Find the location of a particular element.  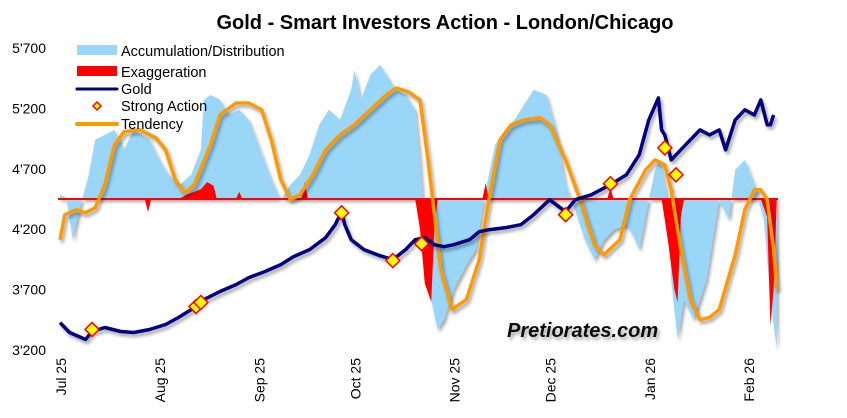

x-tick-label: Aug 25 is located at coordinates (160, 380).